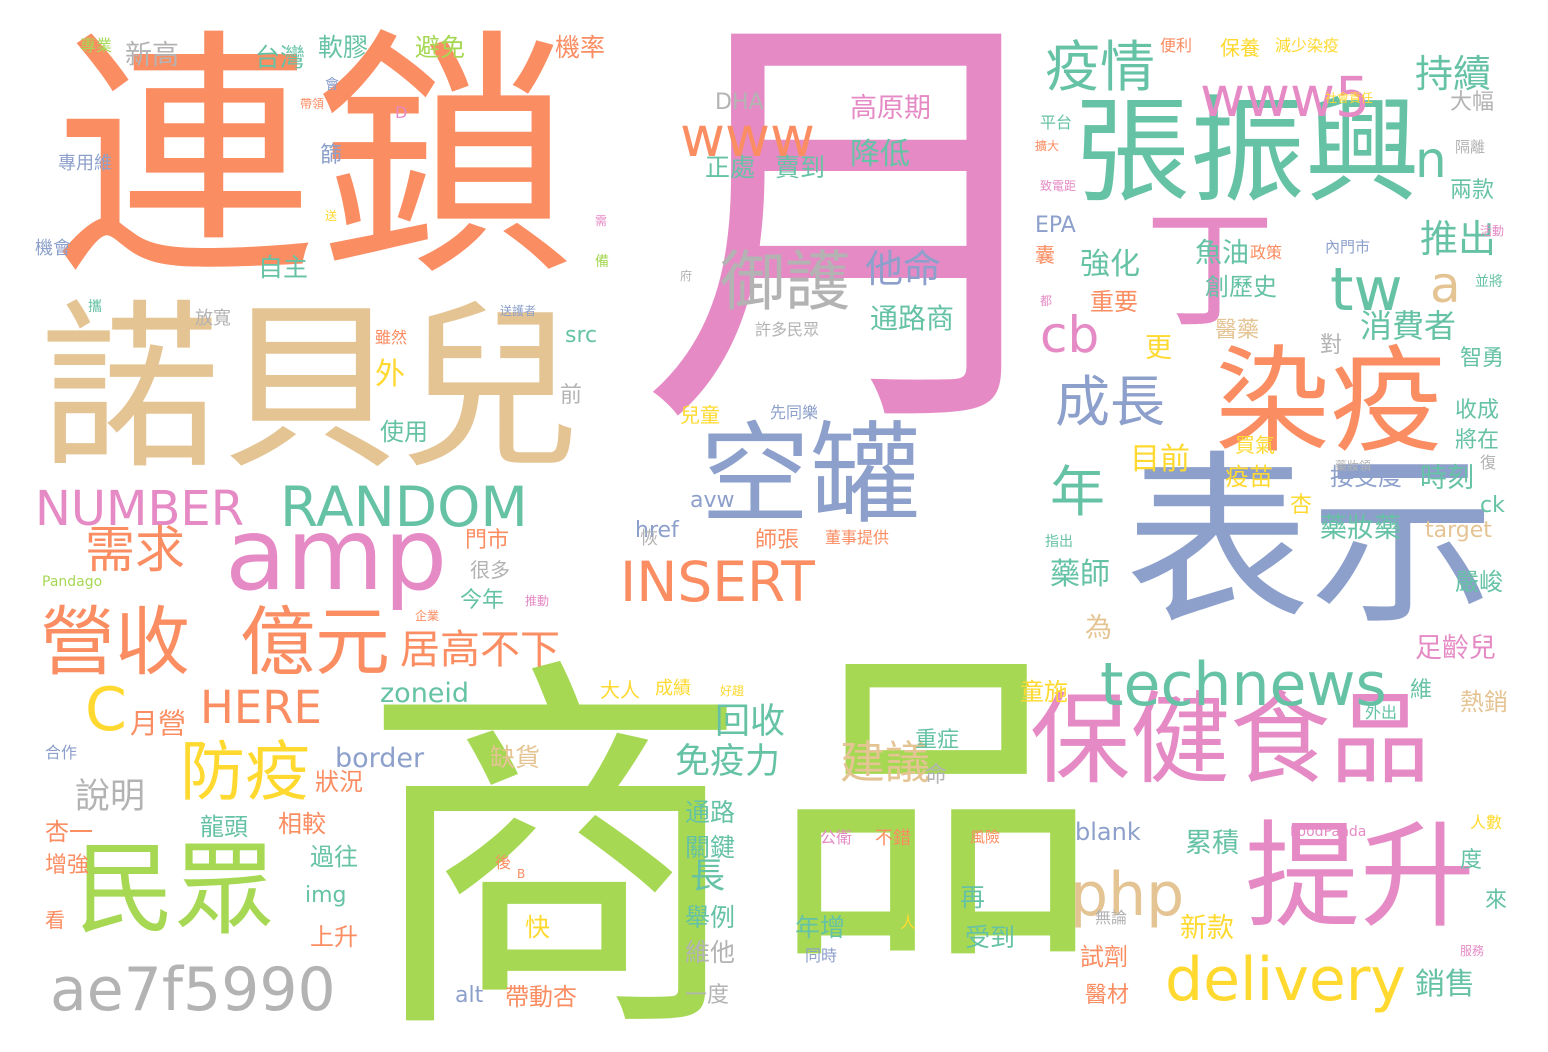 The image size is (1548, 1052). I want to click on word-hui: 會, so click(332, 85).